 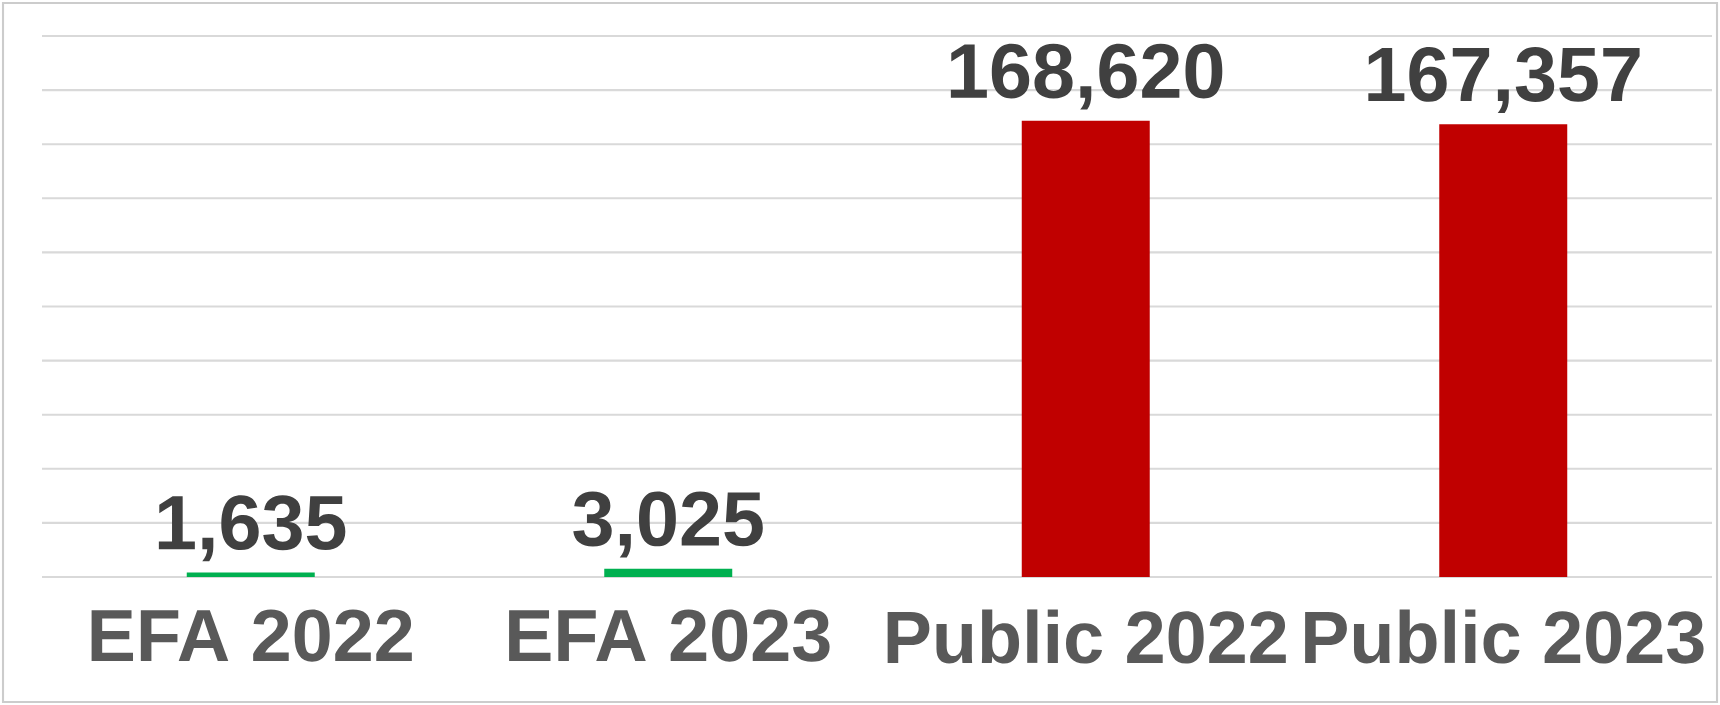 What do you see at coordinates (252, 528) in the screenshot?
I see `data-label: 1,635` at bounding box center [252, 528].